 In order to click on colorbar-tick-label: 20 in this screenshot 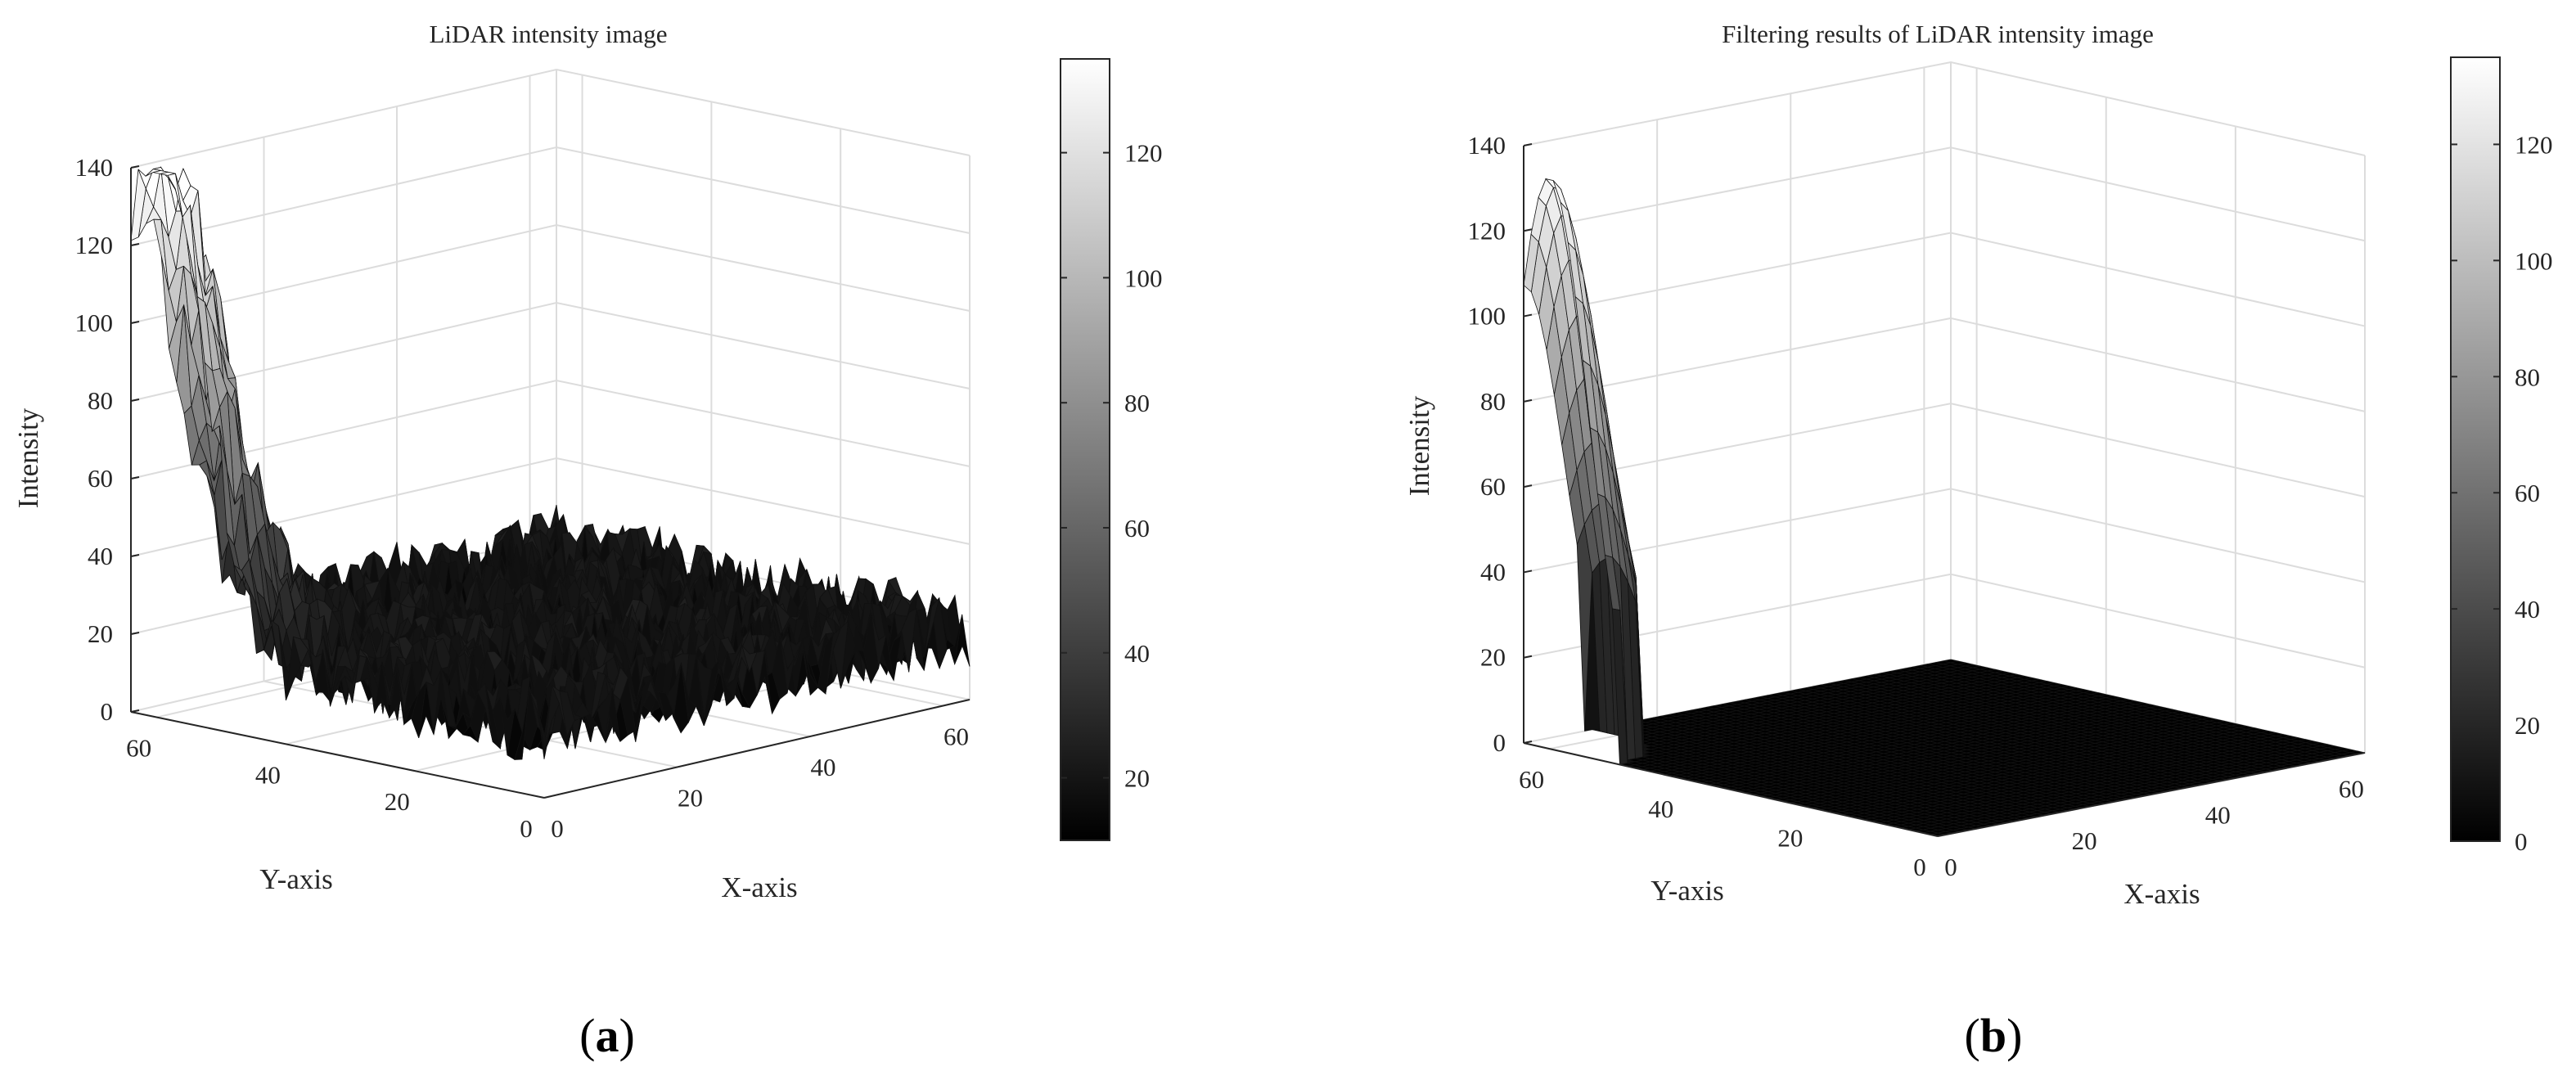, I will do `click(1137, 778)`.